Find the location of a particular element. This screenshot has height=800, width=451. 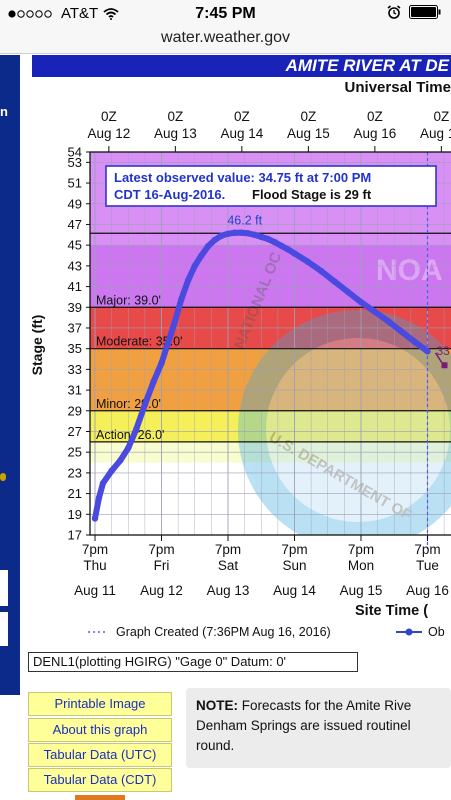

y-tick-label: 53 is located at coordinates (75, 162).